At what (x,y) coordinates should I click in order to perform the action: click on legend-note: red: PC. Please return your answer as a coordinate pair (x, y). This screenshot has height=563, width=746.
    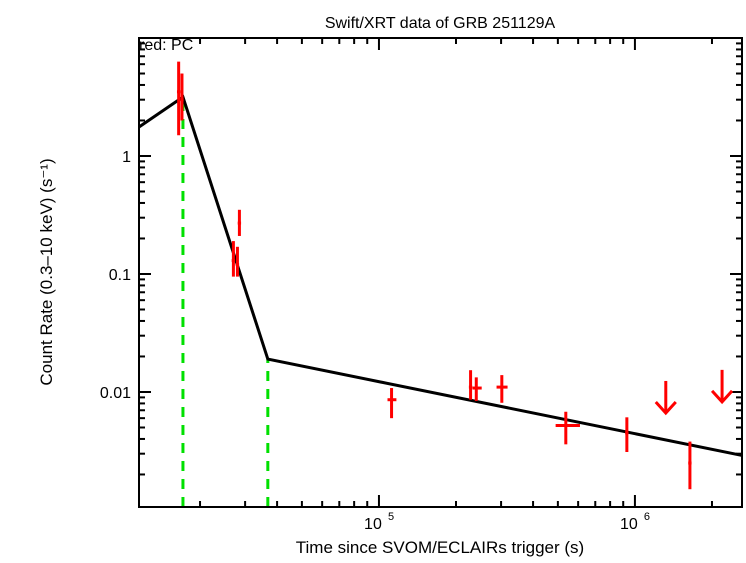
    Looking at the image, I should click on (166, 45).